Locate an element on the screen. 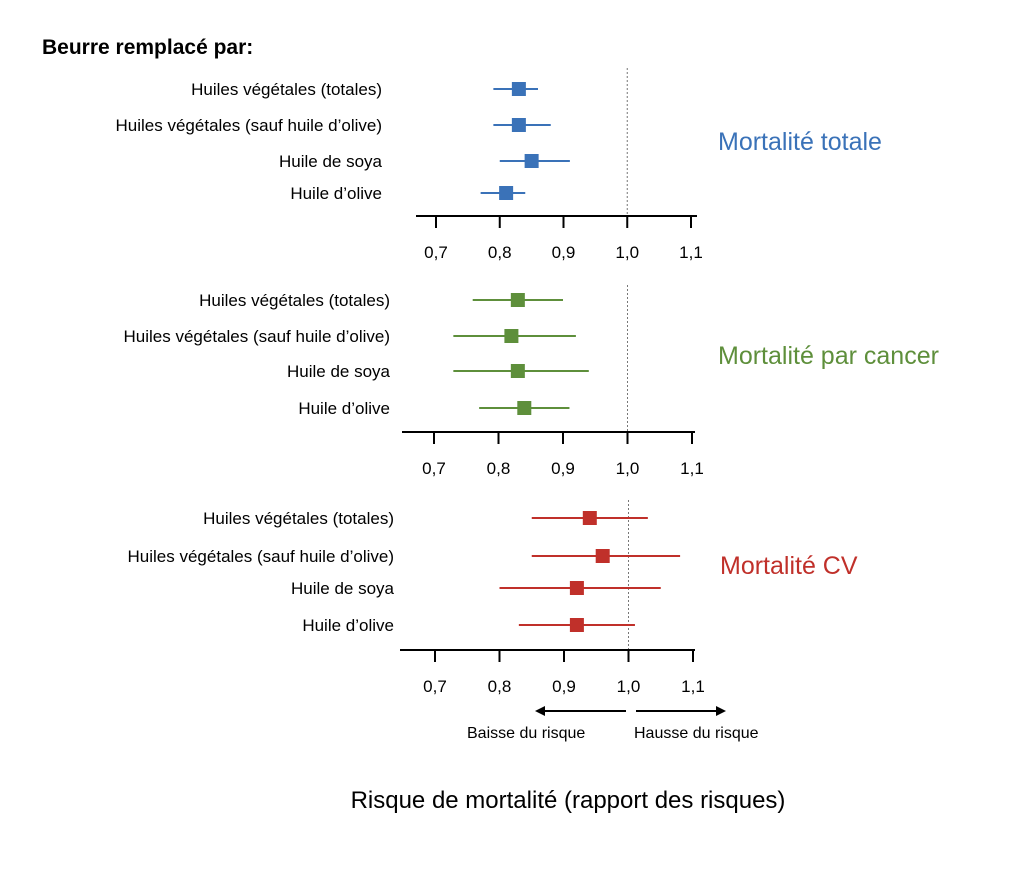 This screenshot has height=884, width=1024. panel-name: Mortalité totale is located at coordinates (800, 142).